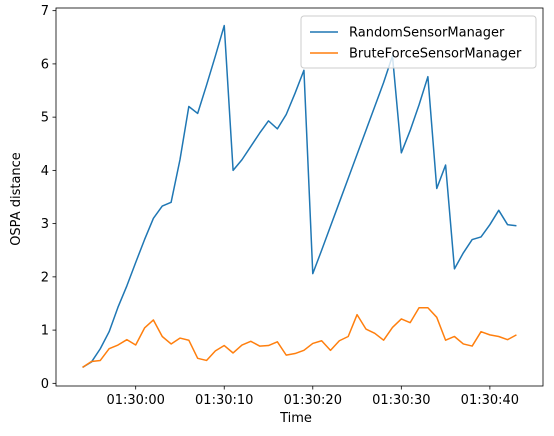  Describe the element at coordinates (224, 400) in the screenshot. I see `x-tick-label: 01:30:10` at that location.